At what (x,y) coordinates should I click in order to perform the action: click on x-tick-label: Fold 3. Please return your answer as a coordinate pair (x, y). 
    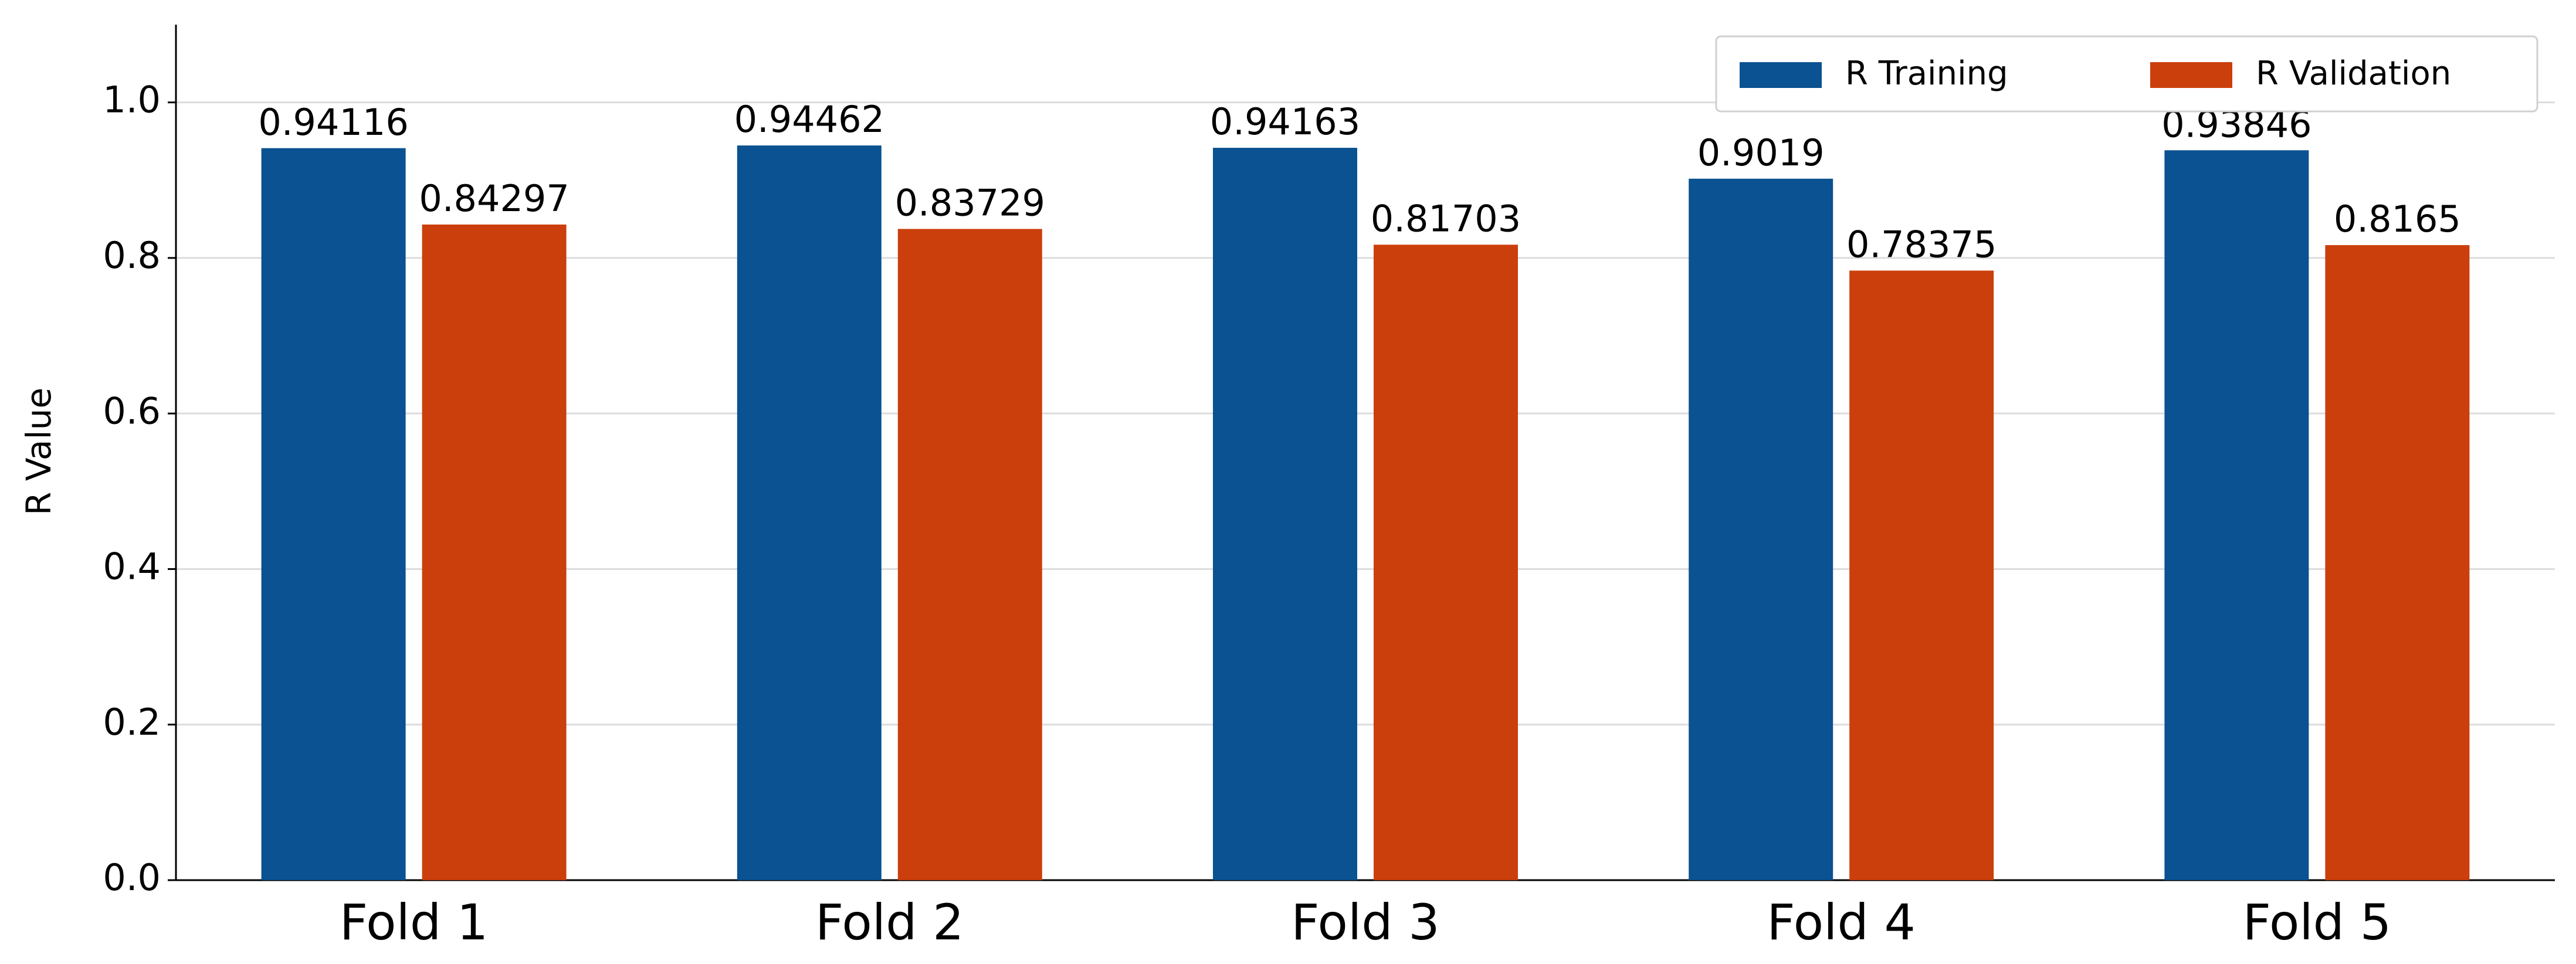
    Looking at the image, I should click on (1366, 922).